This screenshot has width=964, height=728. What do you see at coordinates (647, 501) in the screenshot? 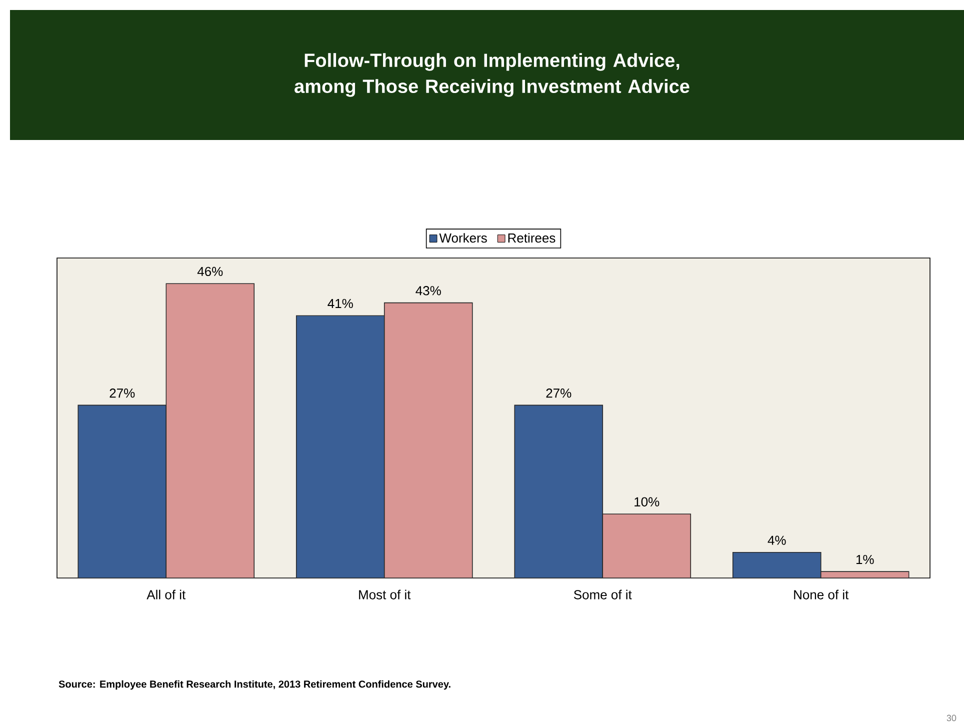
I see `data-label: 10%` at bounding box center [647, 501].